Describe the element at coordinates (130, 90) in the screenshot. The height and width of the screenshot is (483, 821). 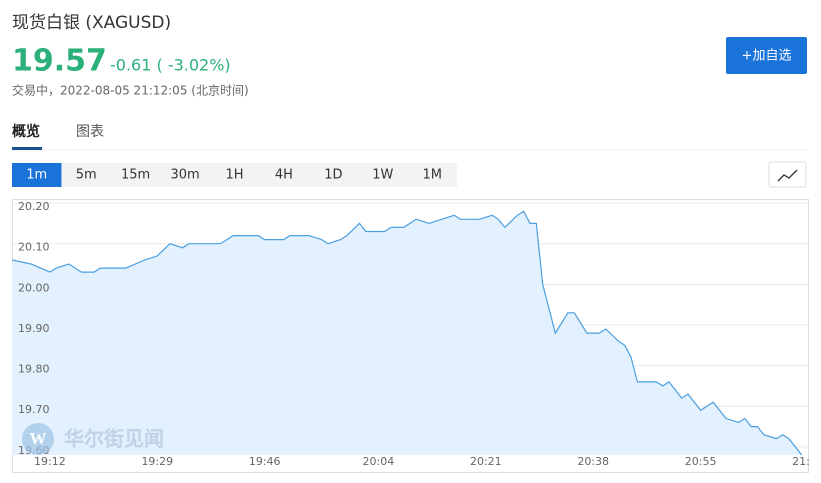
I see `status: 交易中，2022-08-05 21:12:05 (北京时间)` at that location.